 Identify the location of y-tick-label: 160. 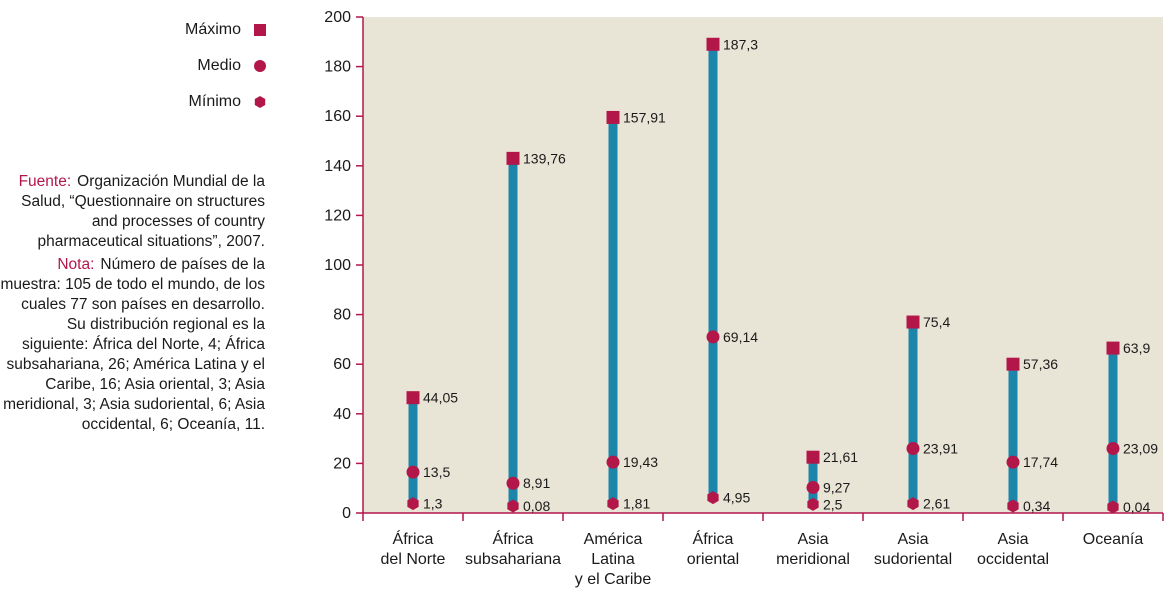
(337, 116).